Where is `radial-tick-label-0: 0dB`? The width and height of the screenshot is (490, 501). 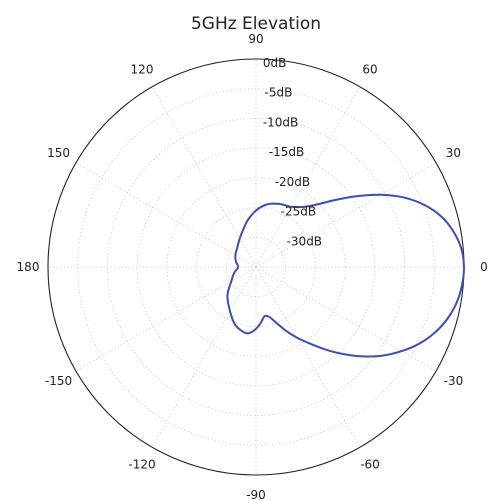
radial-tick-label-0: 0dB is located at coordinates (274, 63).